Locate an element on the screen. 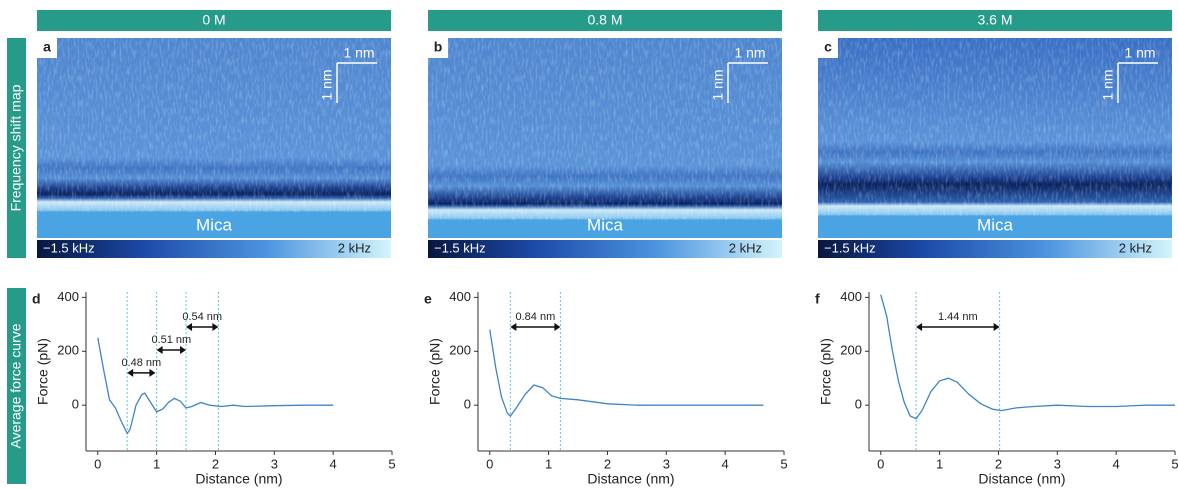 The height and width of the screenshot is (489, 1178). header: 0 M is located at coordinates (213, 20).